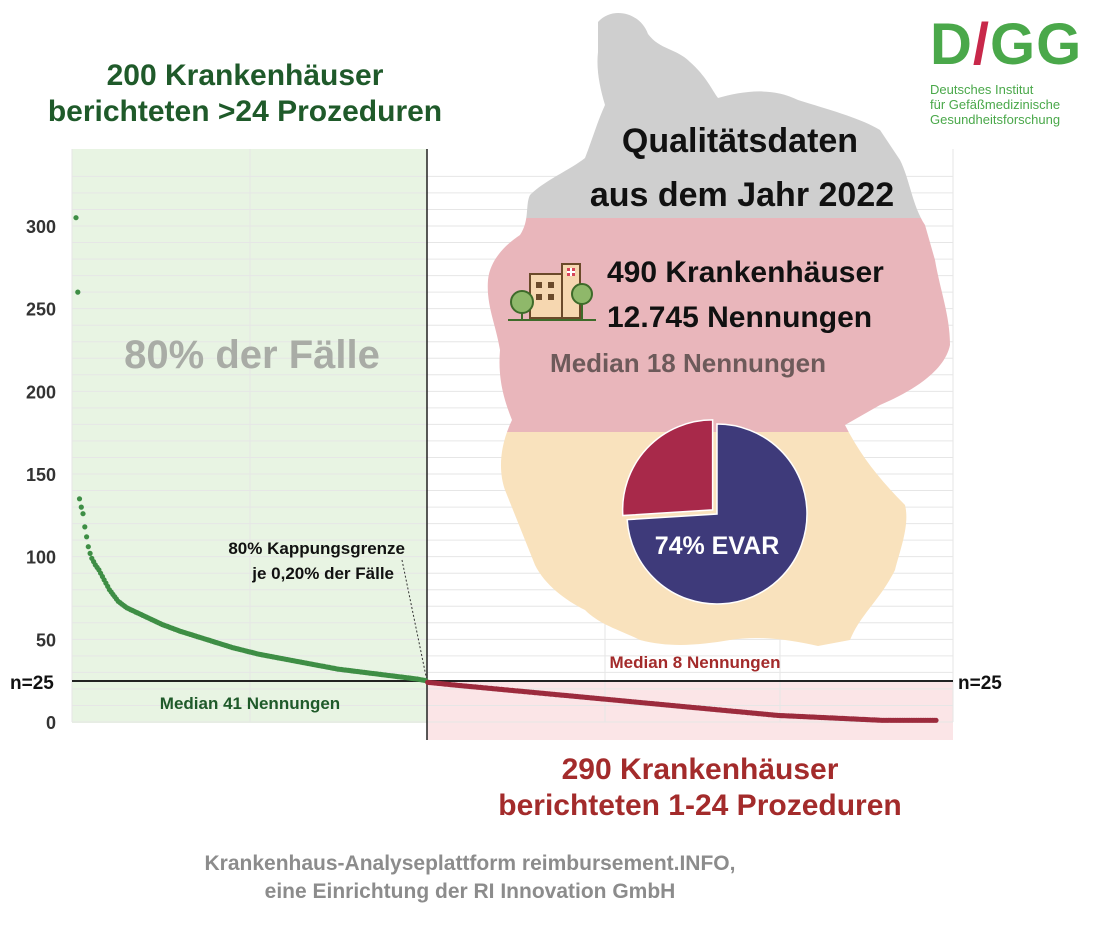  I want to click on threshold-right-label: n=25, so click(980, 683).